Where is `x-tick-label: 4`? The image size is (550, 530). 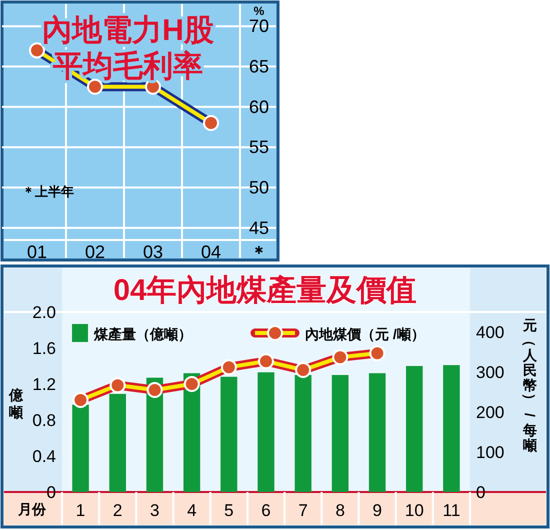
x-tick-label: 4 is located at coordinates (192, 510).